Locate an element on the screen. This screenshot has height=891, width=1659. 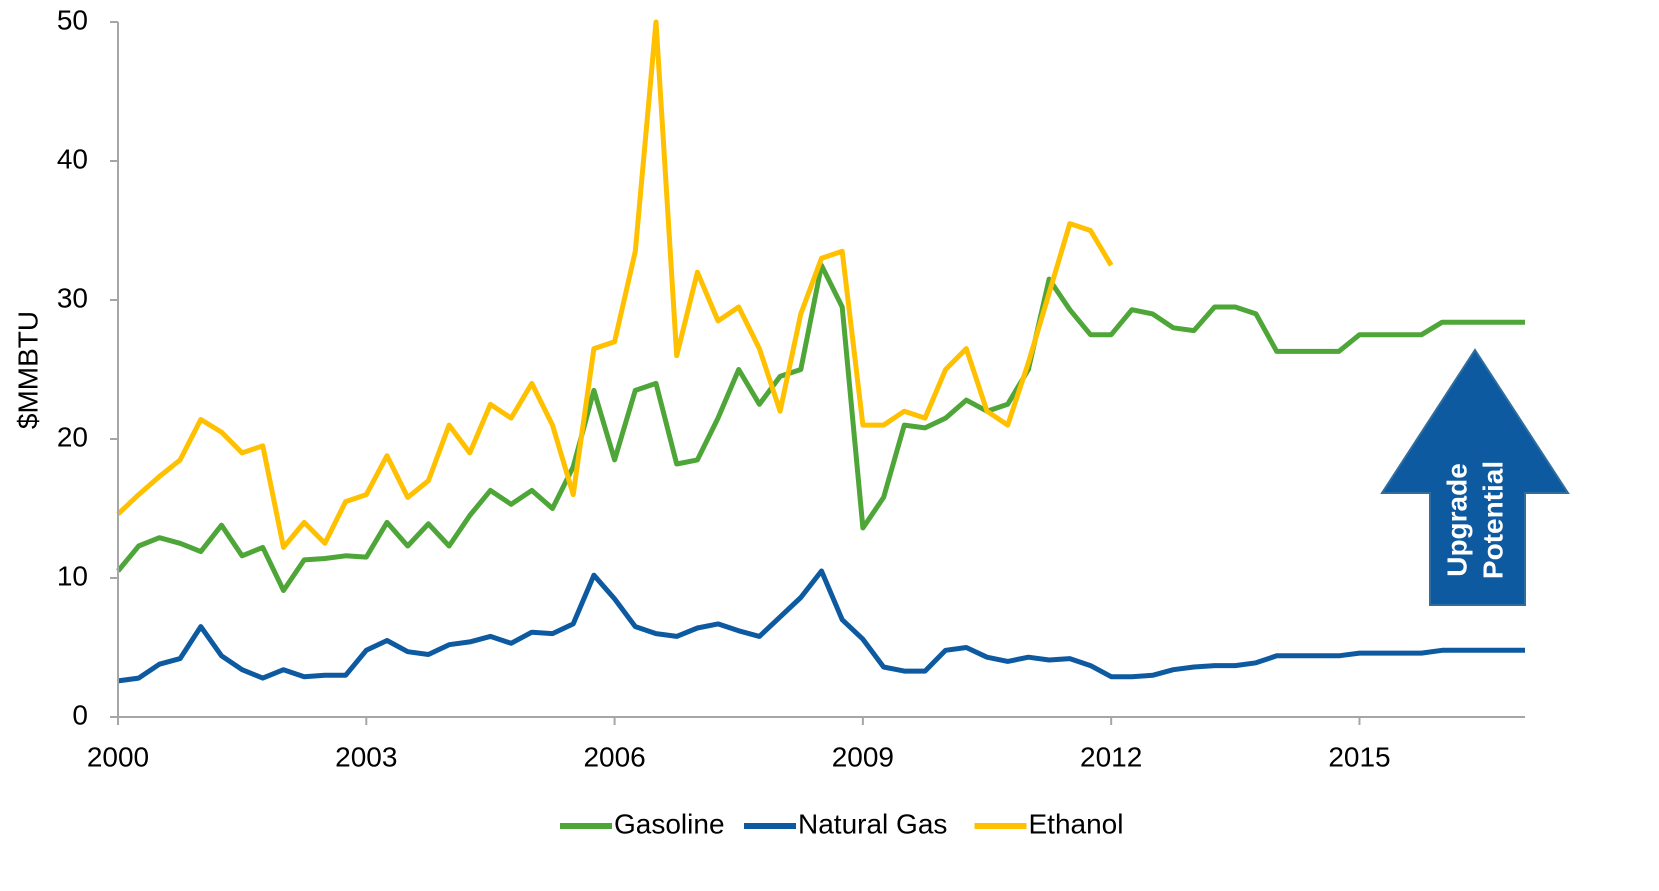
series-line is located at coordinates (821, 626).